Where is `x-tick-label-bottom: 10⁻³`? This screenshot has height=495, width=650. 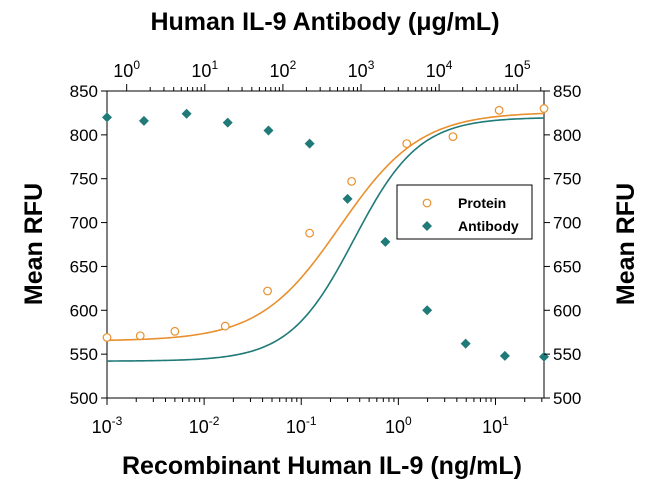
x-tick-label-bottom: 10⁻³ is located at coordinates (107, 425).